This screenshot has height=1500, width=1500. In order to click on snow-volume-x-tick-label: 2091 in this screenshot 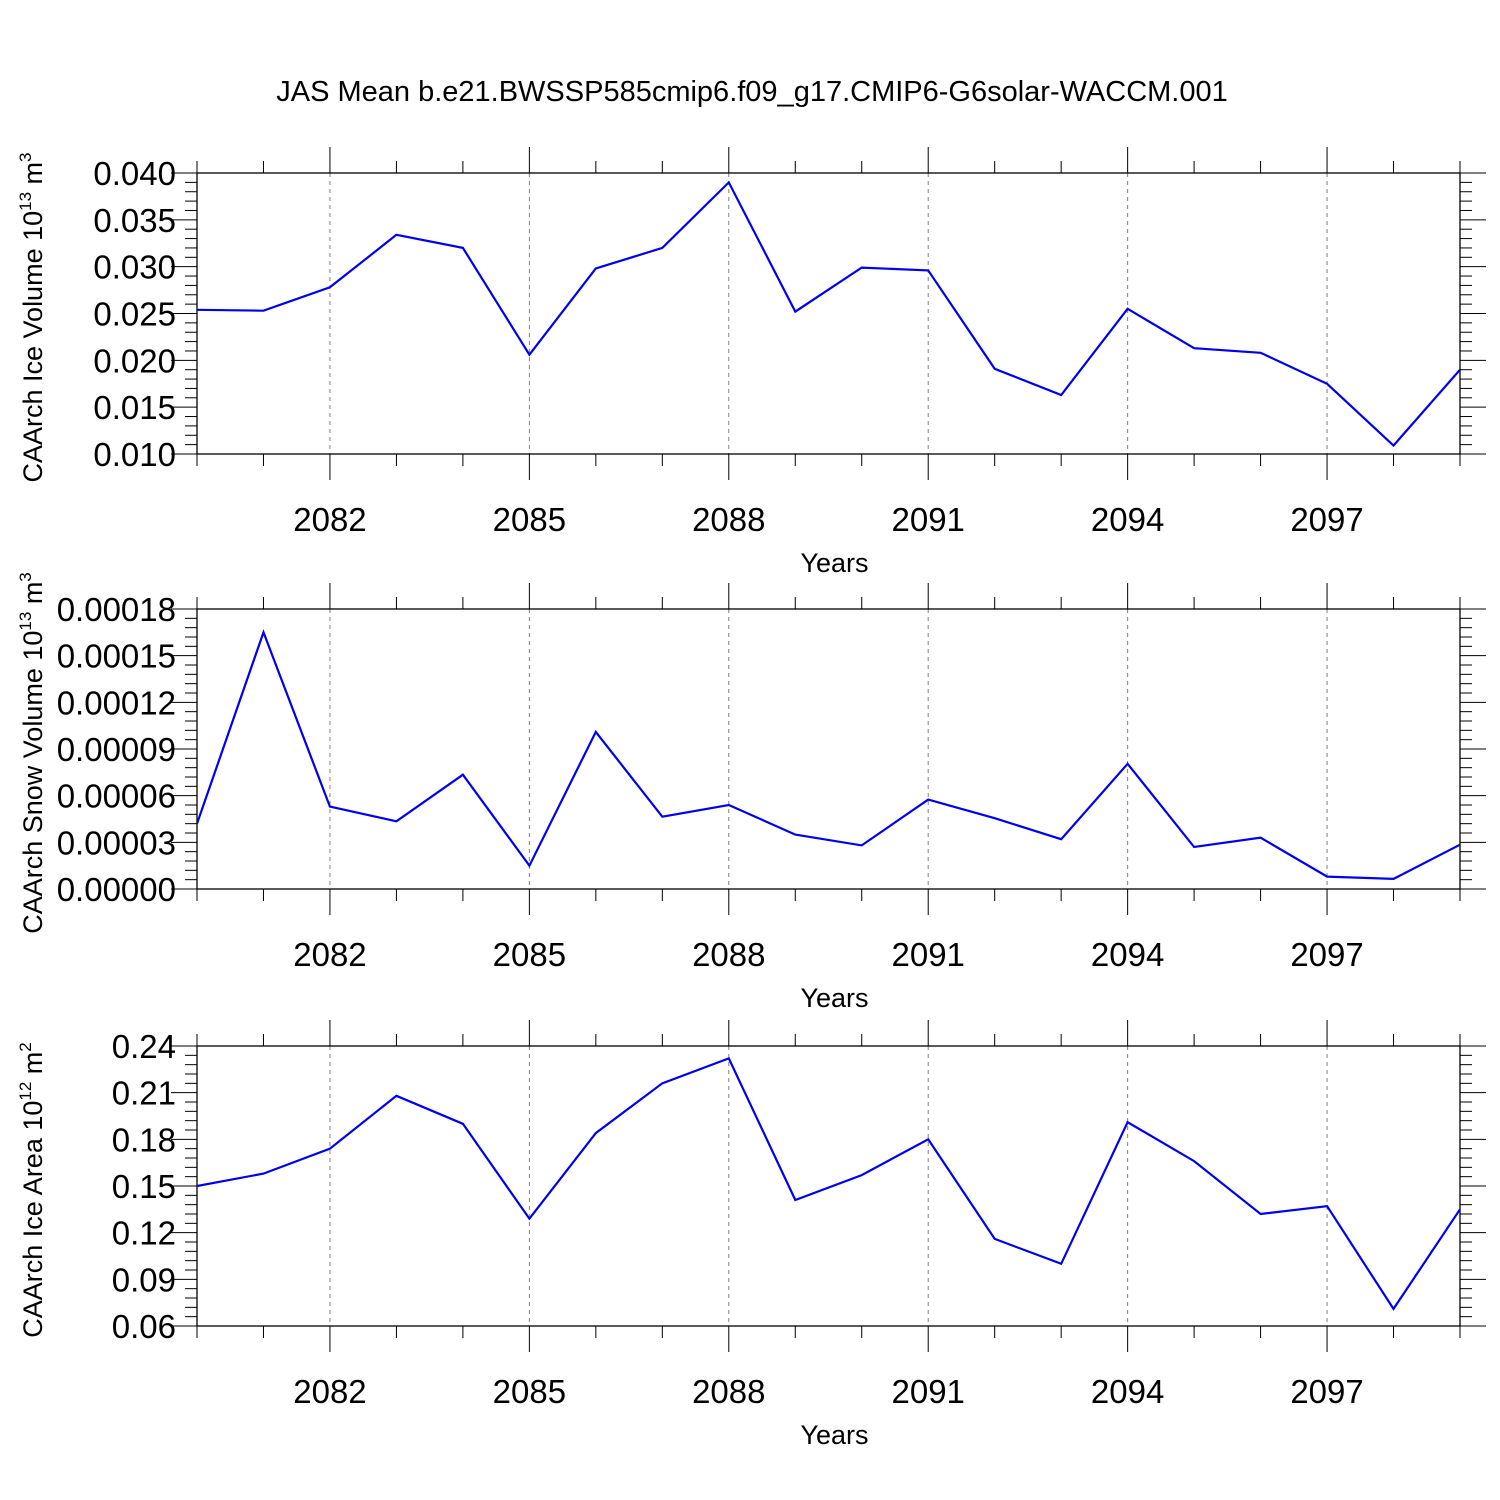, I will do `click(927, 954)`.